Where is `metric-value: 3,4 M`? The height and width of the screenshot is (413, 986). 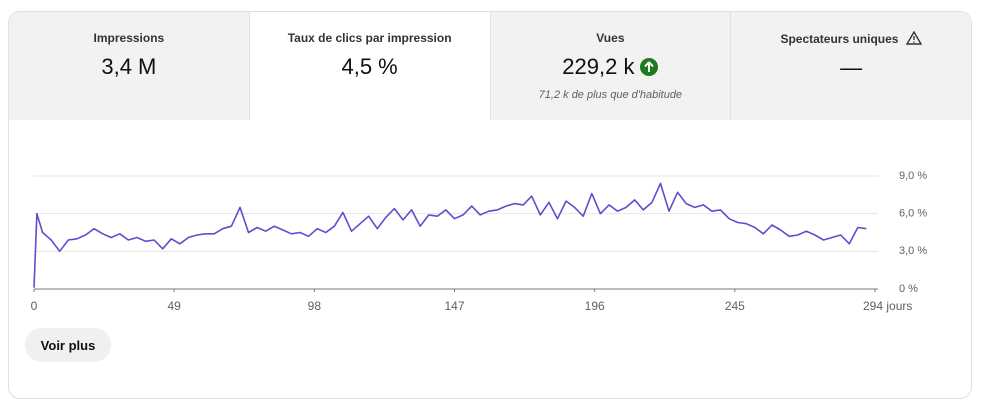
metric-value: 3,4 M is located at coordinates (129, 66).